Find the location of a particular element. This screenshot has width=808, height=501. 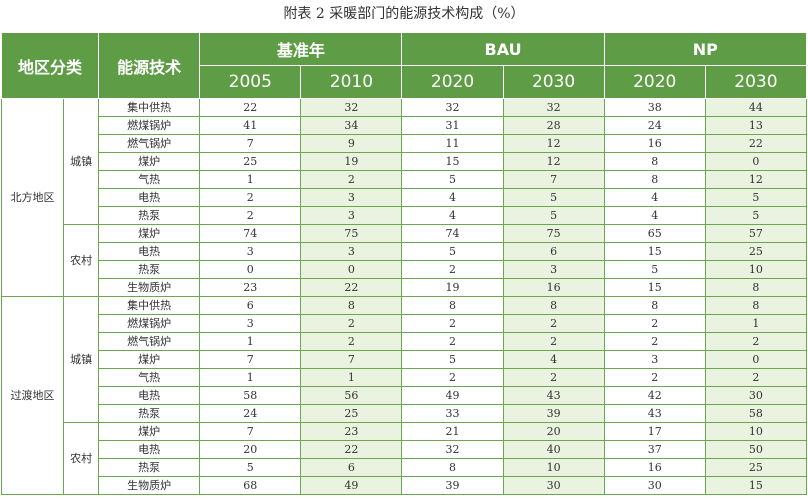

data-row: 热泵 24 25 33 39 43 58 is located at coordinates (405, 413).